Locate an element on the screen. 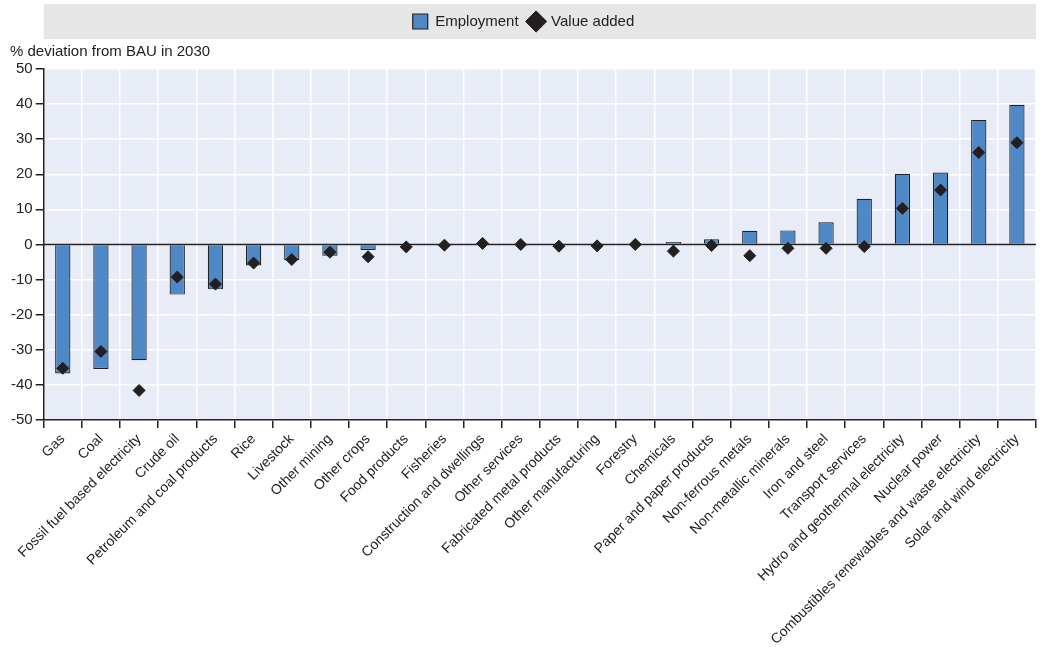 Image resolution: width=1043 pixels, height=651 pixels. y-tick-label: -40 is located at coordinates (21, 383).